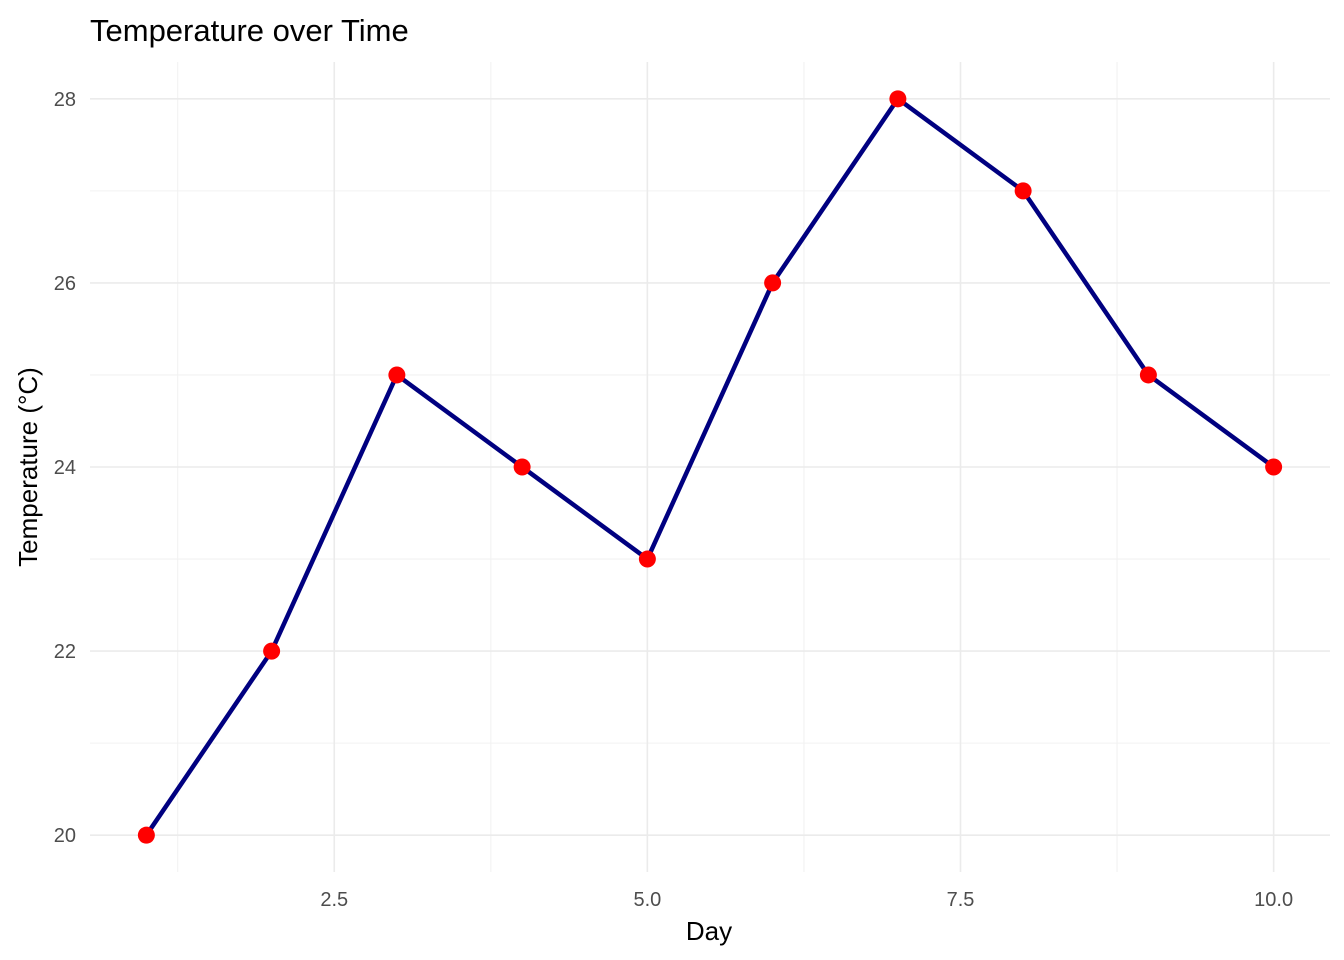 Image resolution: width=1344 pixels, height=960 pixels. I want to click on x-tick-label: 10.0, so click(1273, 900).